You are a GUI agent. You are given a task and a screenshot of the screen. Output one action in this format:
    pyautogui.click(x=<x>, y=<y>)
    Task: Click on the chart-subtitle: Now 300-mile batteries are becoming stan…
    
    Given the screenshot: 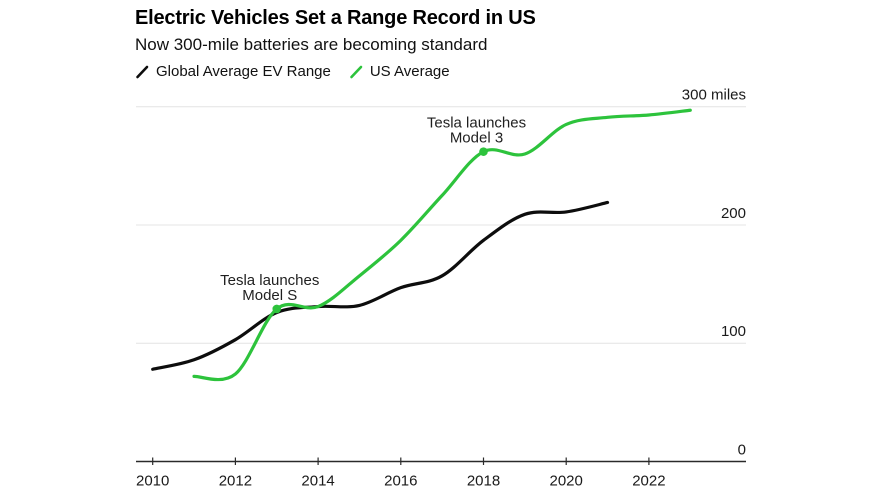 What is the action you would take?
    pyautogui.click(x=311, y=44)
    